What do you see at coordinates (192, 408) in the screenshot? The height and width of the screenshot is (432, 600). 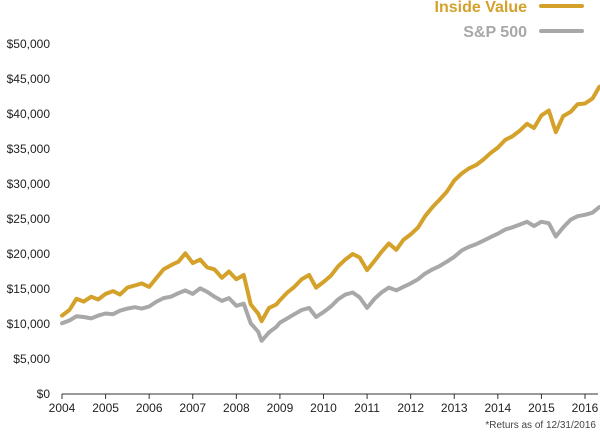 I see `x-tick-label: 2007` at bounding box center [192, 408].